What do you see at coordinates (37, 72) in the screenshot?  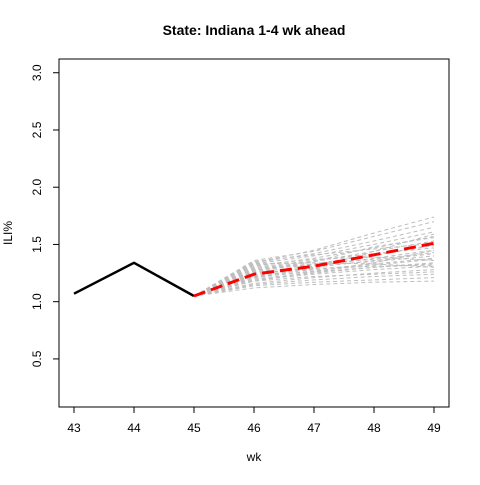 I see `y-tick-label-3.0: 3.0` at bounding box center [37, 72].